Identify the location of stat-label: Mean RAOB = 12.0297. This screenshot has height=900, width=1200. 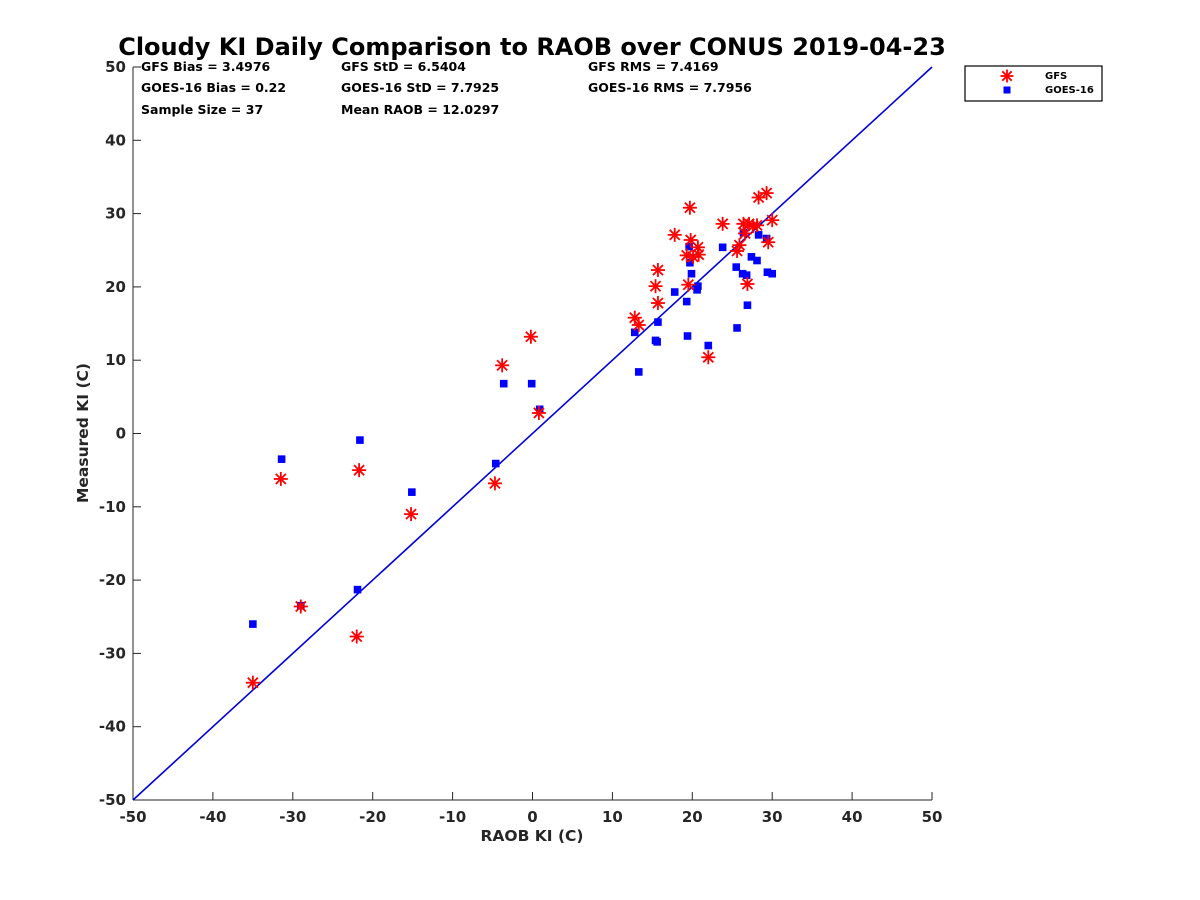
(420, 109).